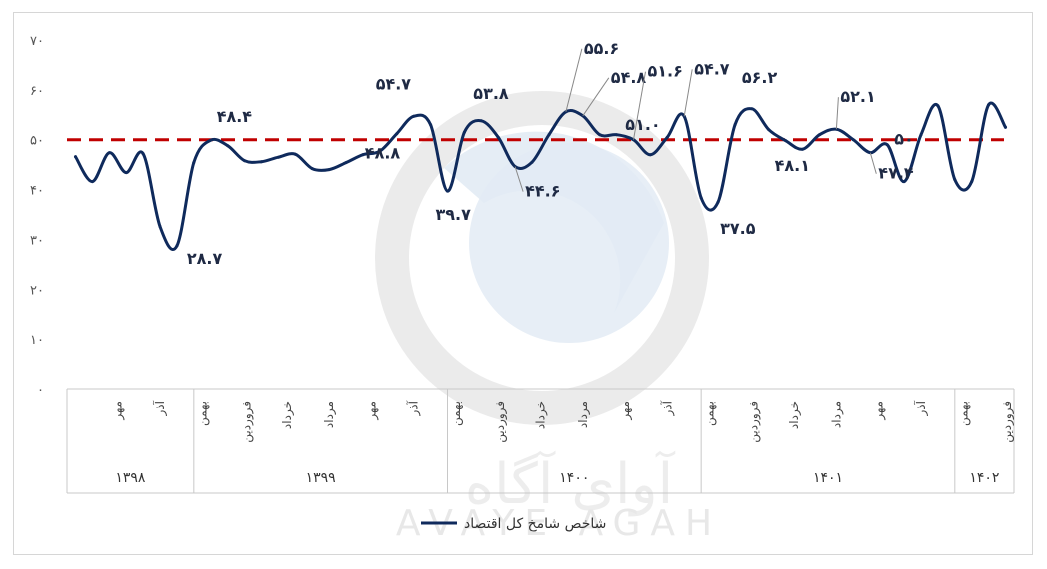 The width and height of the screenshot is (1047, 569). Describe the element at coordinates (904, 139) in the screenshot. I see `threshold-label: ۵۰` at that location.